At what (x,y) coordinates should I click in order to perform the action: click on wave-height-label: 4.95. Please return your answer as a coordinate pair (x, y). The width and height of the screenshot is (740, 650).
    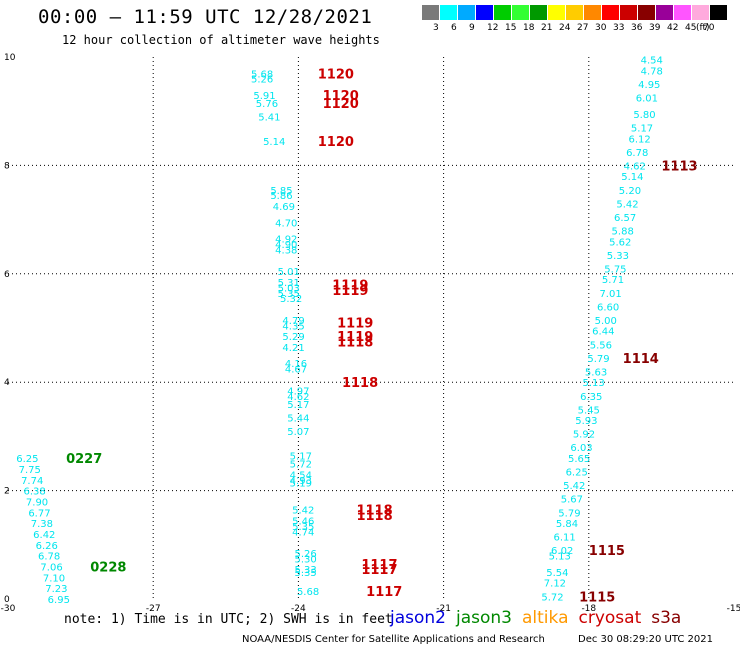
    Looking at the image, I should click on (649, 85).